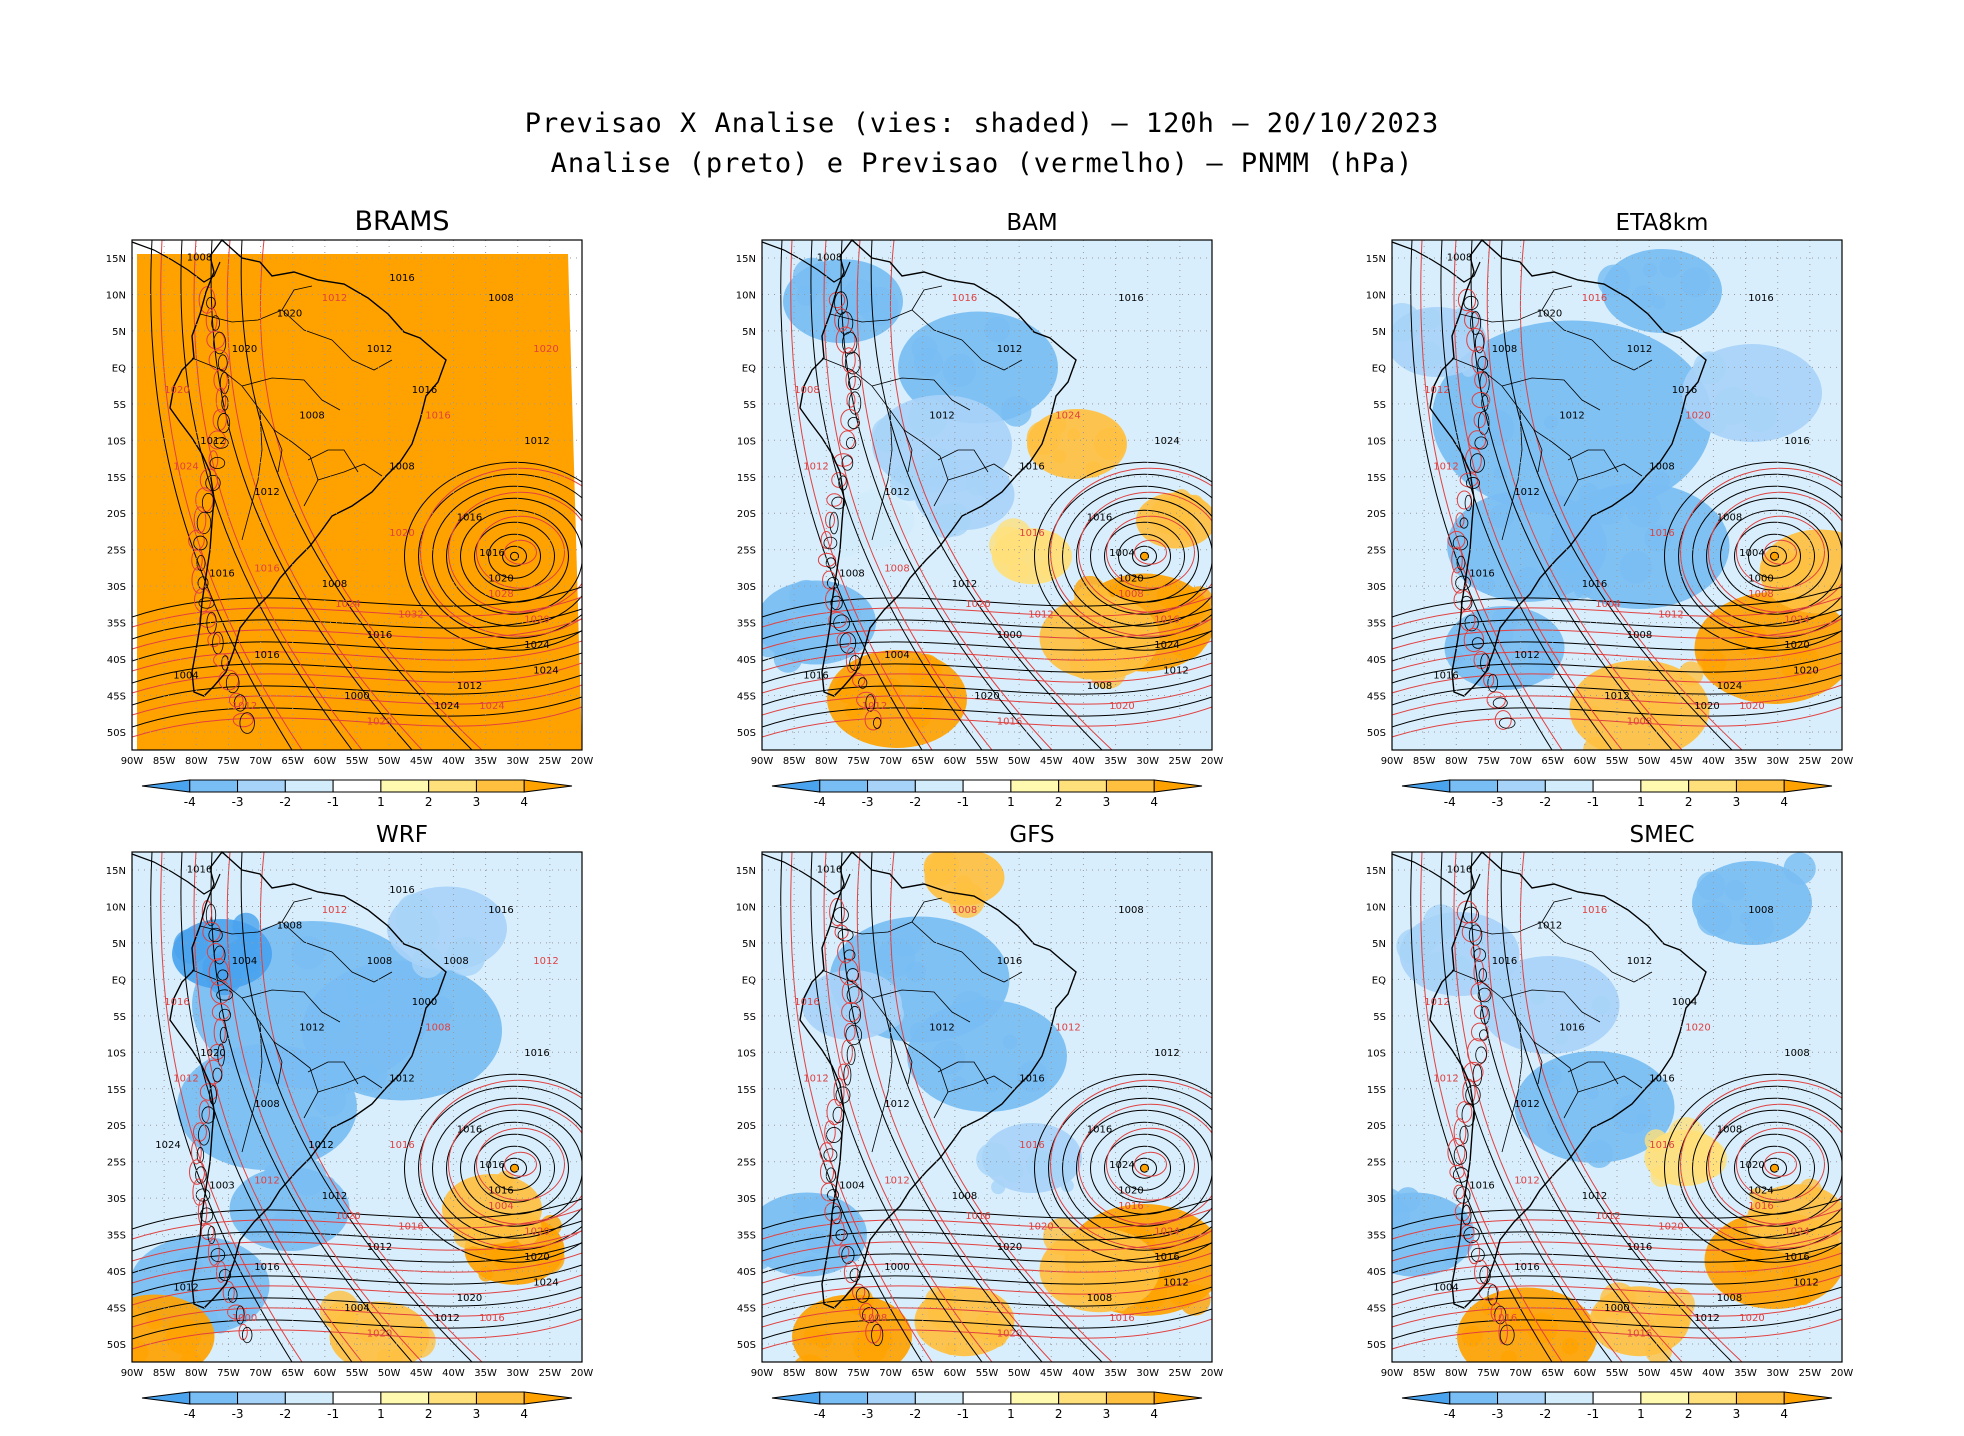  Describe the element at coordinates (1751, 553) in the screenshot. I see `analysis-isobar-label: 1004` at that location.